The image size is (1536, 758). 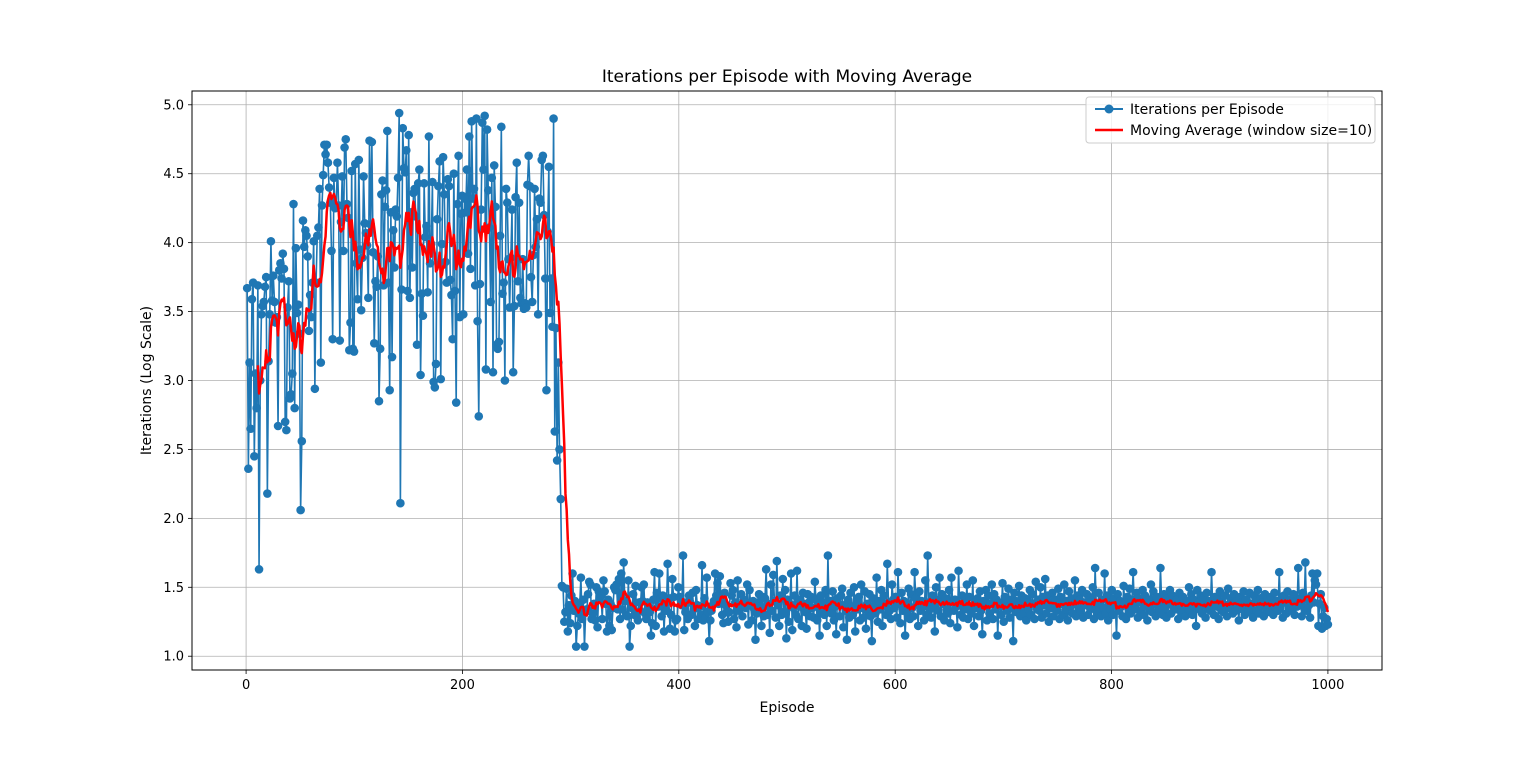 I want to click on legend-marker-iterations, so click(x=1109, y=109).